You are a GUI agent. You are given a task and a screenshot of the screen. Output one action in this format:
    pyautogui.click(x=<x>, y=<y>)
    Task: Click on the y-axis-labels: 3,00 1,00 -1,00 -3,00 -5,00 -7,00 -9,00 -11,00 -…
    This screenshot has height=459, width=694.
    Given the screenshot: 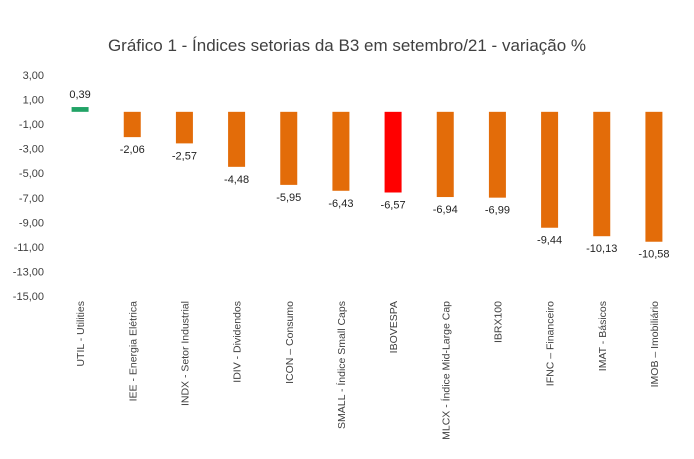 What is the action you would take?
    pyautogui.click(x=28, y=186)
    